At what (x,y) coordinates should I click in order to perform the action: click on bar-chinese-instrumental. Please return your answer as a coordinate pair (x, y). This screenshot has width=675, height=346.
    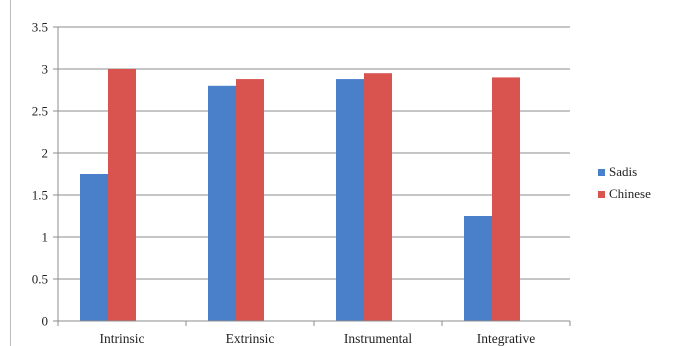
    Looking at the image, I should click on (378, 197).